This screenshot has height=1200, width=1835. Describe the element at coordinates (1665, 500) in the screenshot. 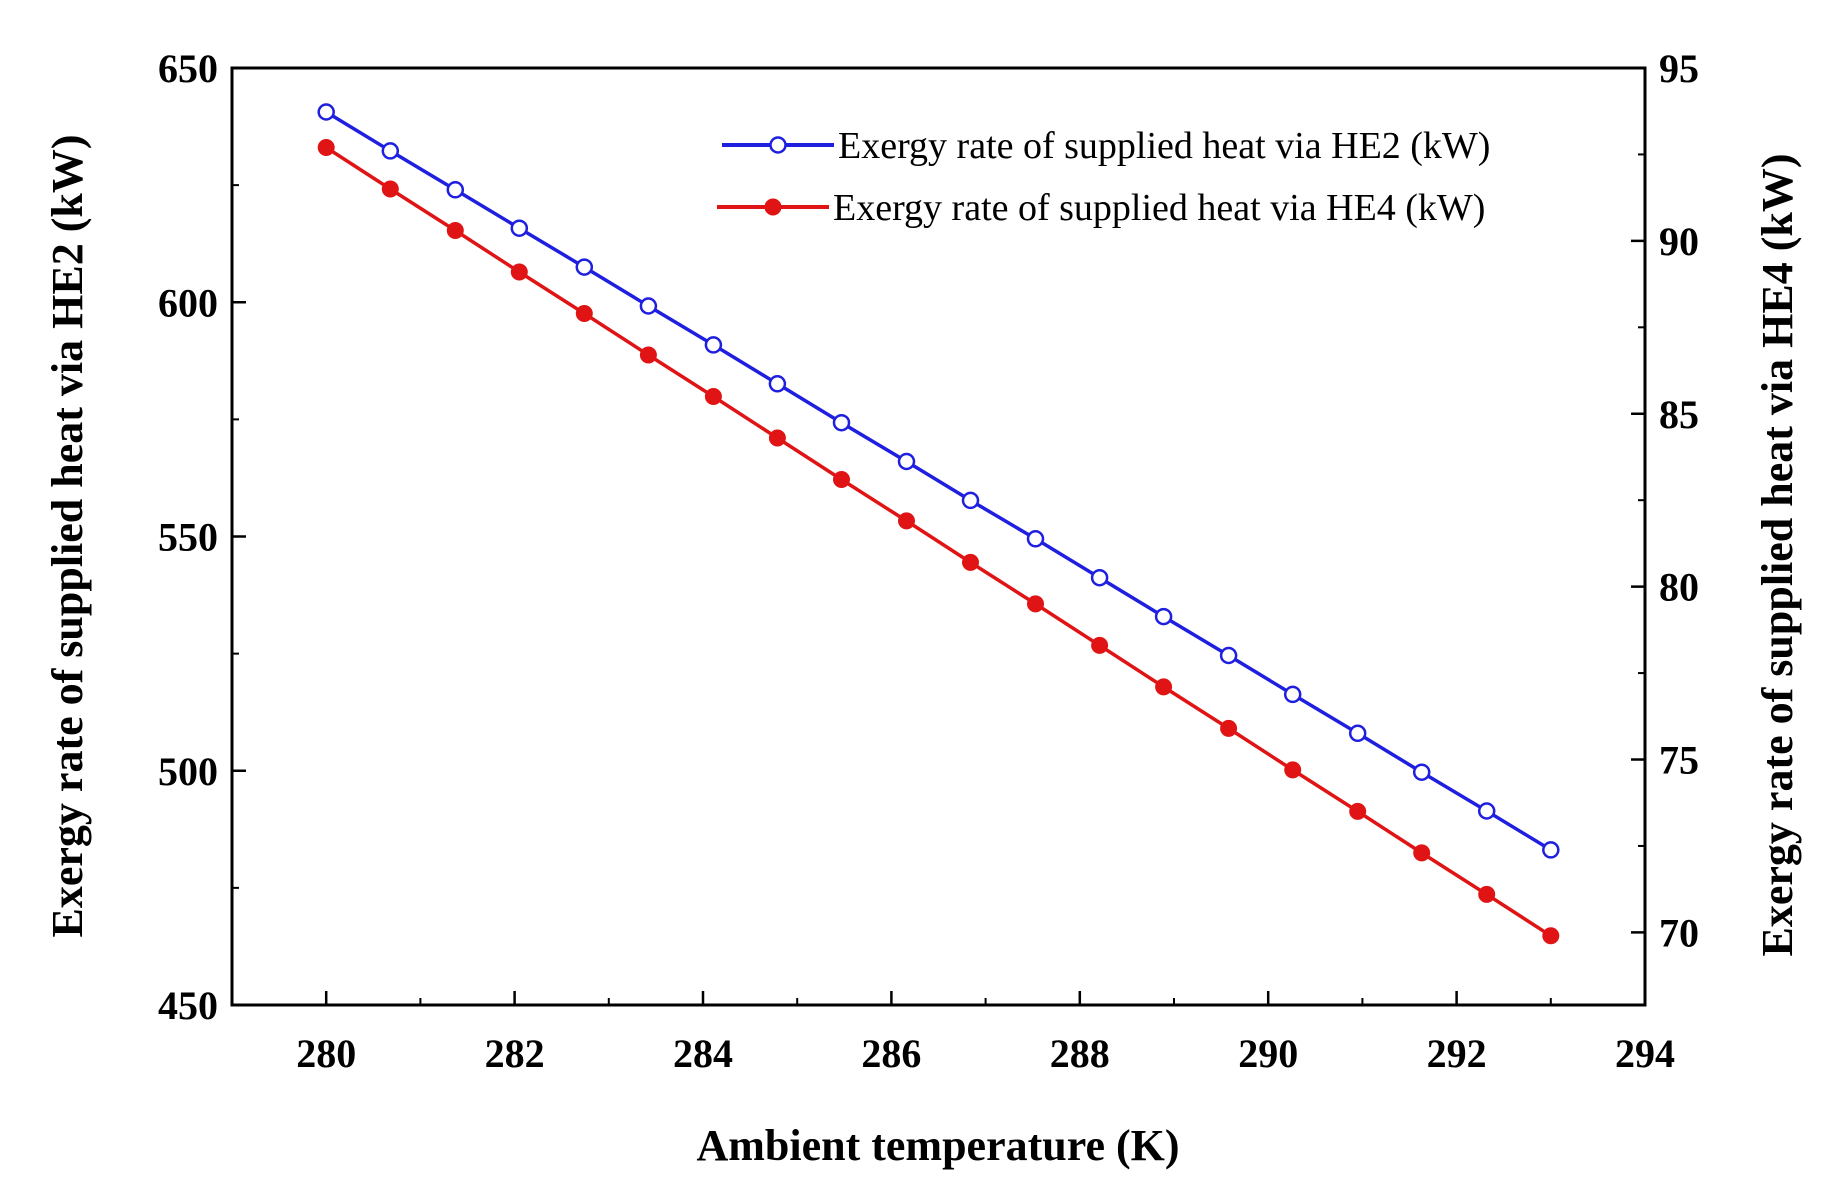

I see `right-y-axis: 70 75 80 85 90 95` at that location.